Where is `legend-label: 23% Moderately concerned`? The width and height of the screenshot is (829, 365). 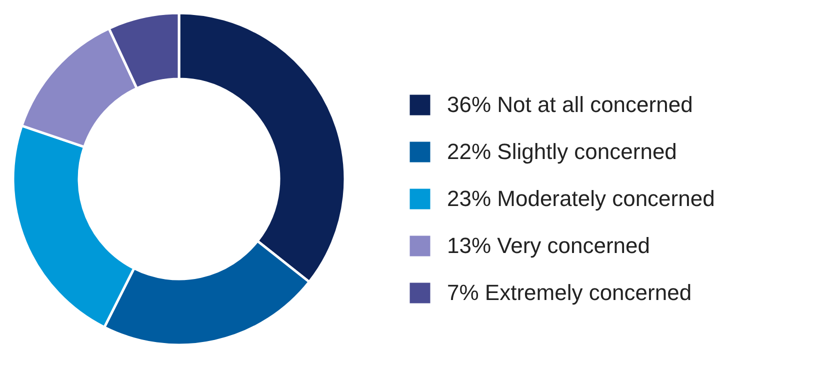 legend-label: 23% Moderately concerned is located at coordinates (581, 198).